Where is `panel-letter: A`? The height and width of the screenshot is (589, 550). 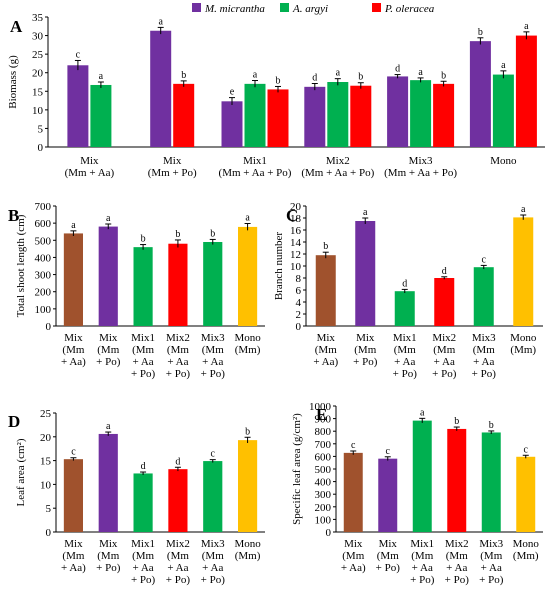
panel-letter: A is located at coordinates (16, 26).